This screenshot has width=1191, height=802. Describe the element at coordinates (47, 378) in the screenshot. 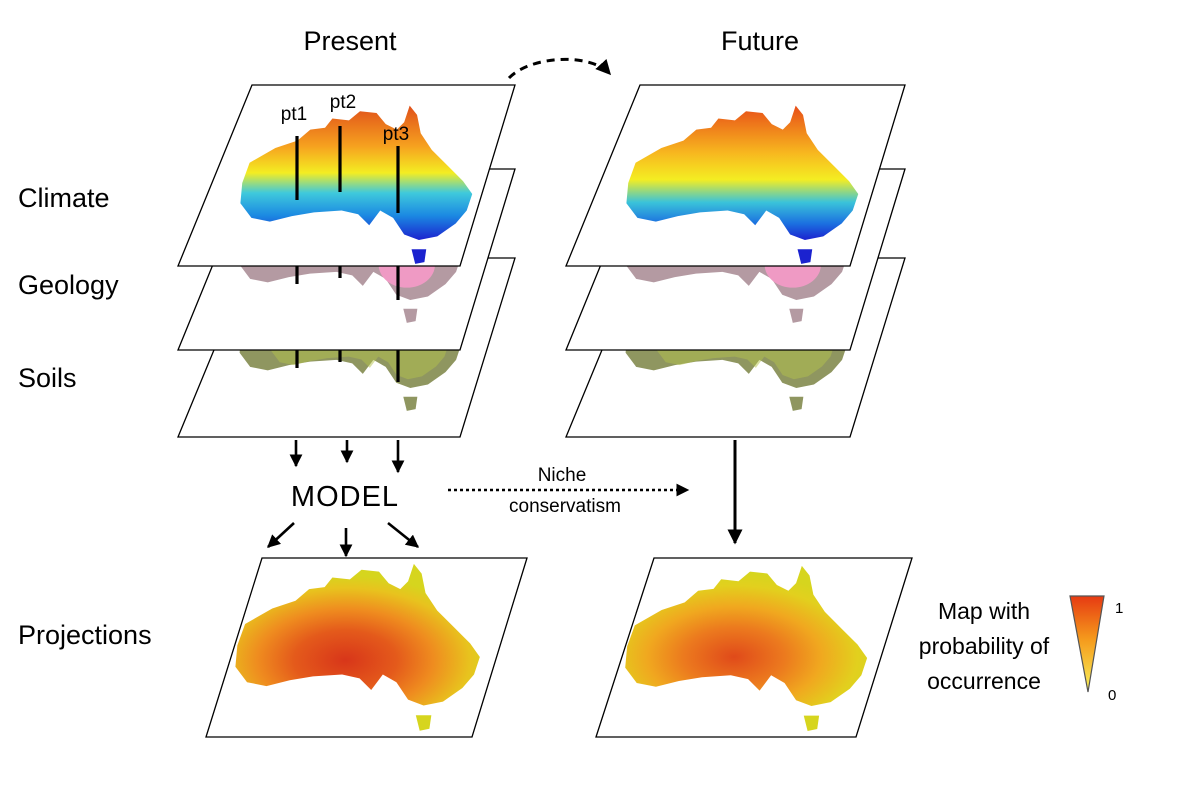

I see `soils-row-label: Soils` at that location.